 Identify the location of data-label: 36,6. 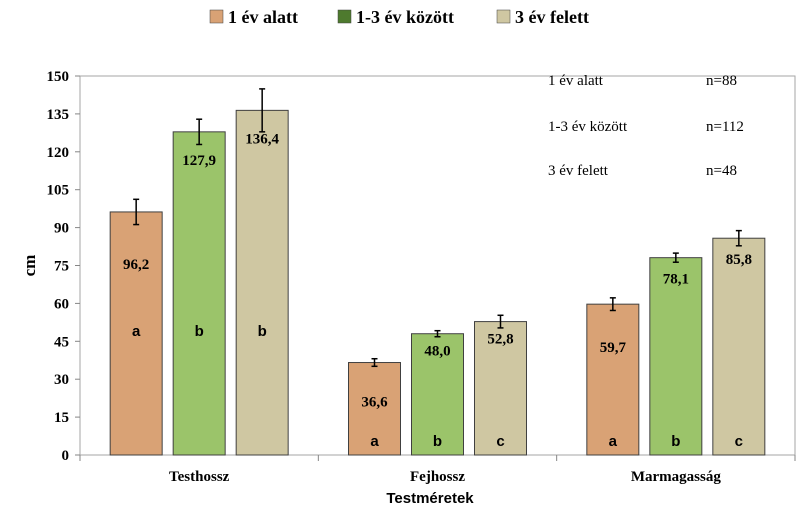
(374, 403).